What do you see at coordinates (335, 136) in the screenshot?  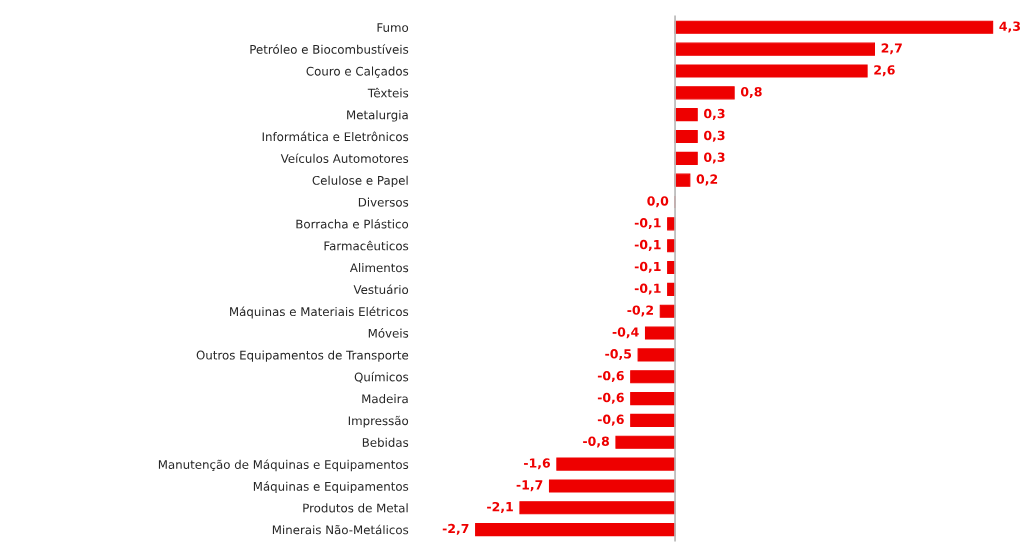 I see `y-tick-label: Informática e Eletrônicos` at bounding box center [335, 136].